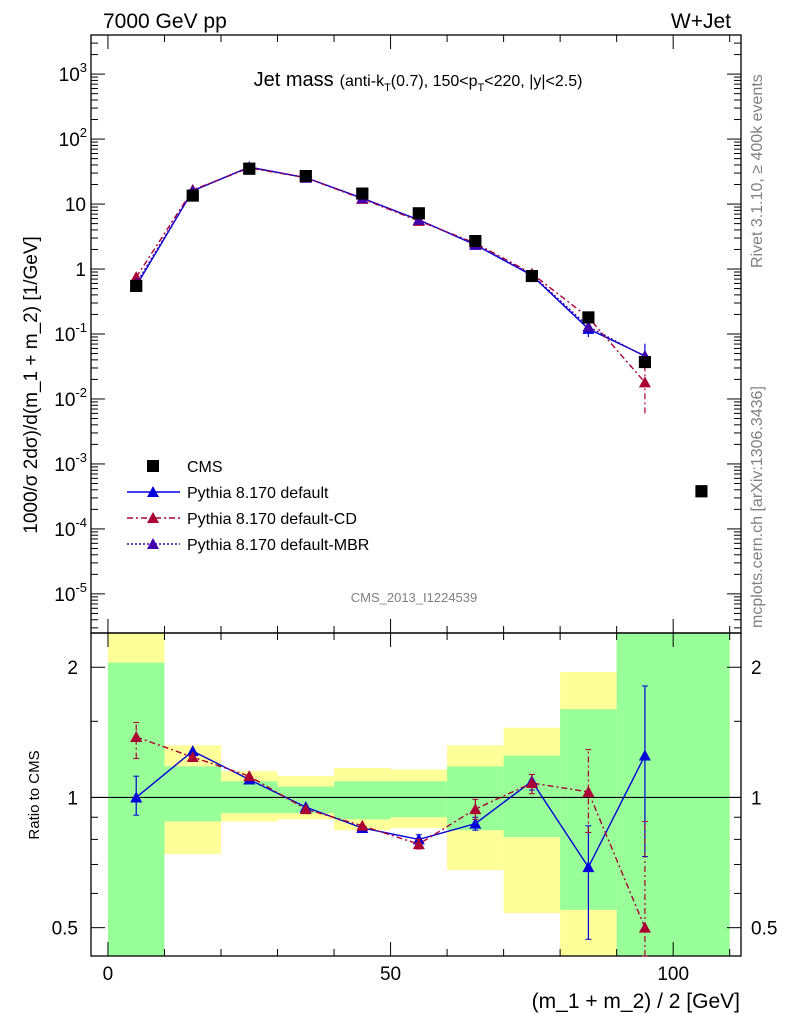 This screenshot has height=1024, width=786. Describe the element at coordinates (764, 929) in the screenshot. I see `ratio-ytick-label-right: 0.5` at that location.